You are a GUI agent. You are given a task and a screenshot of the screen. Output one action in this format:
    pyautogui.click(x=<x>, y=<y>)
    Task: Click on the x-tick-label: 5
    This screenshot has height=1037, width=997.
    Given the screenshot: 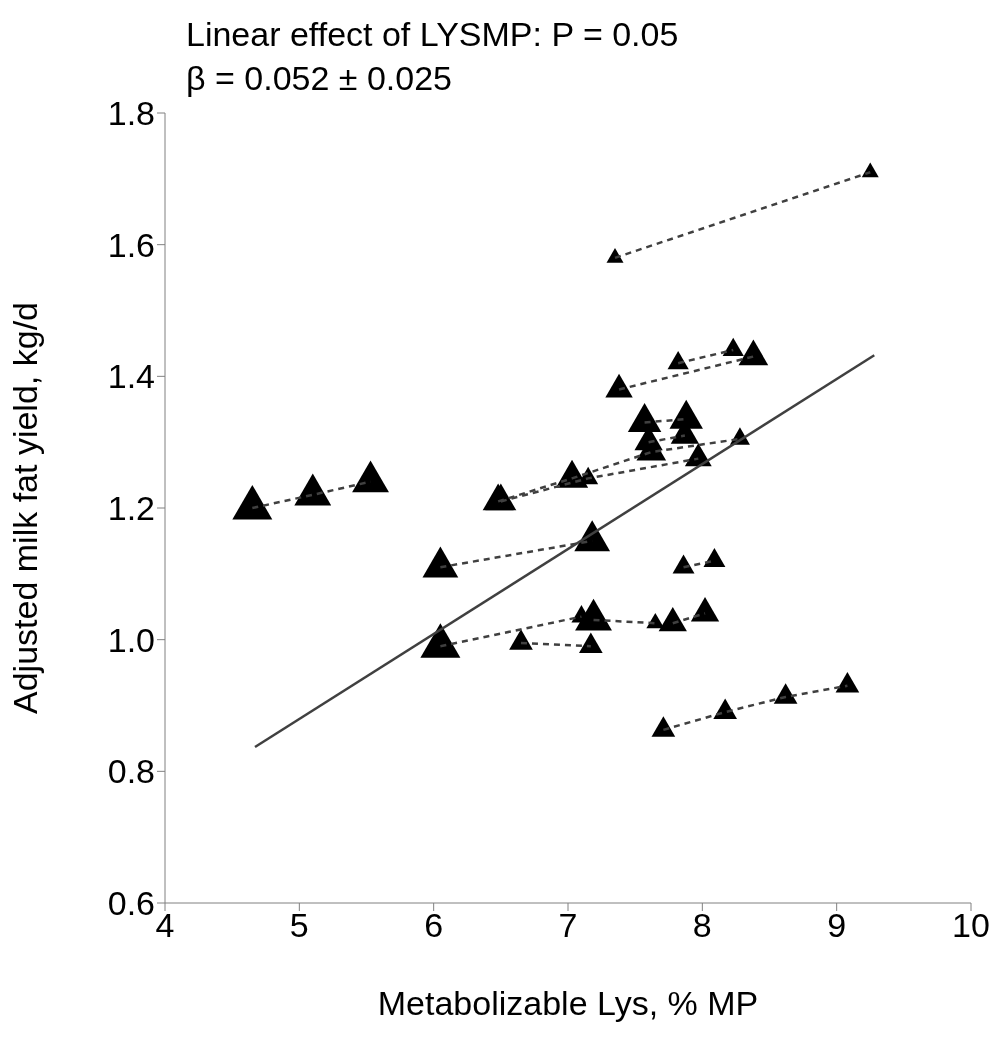 What is the action you would take?
    pyautogui.click(x=299, y=925)
    